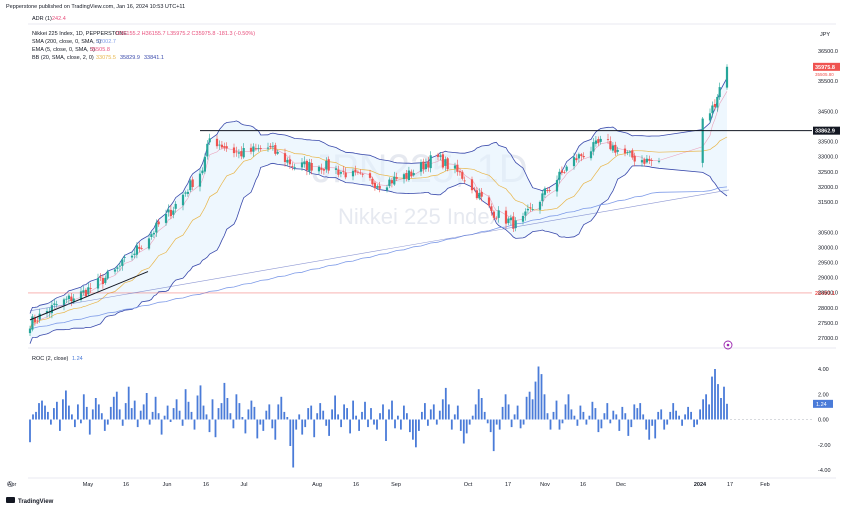 Image resolution: width=850 pixels, height=515 pixels. I want to click on watermark-name: Nikkei 225 Index, so click(419, 216).